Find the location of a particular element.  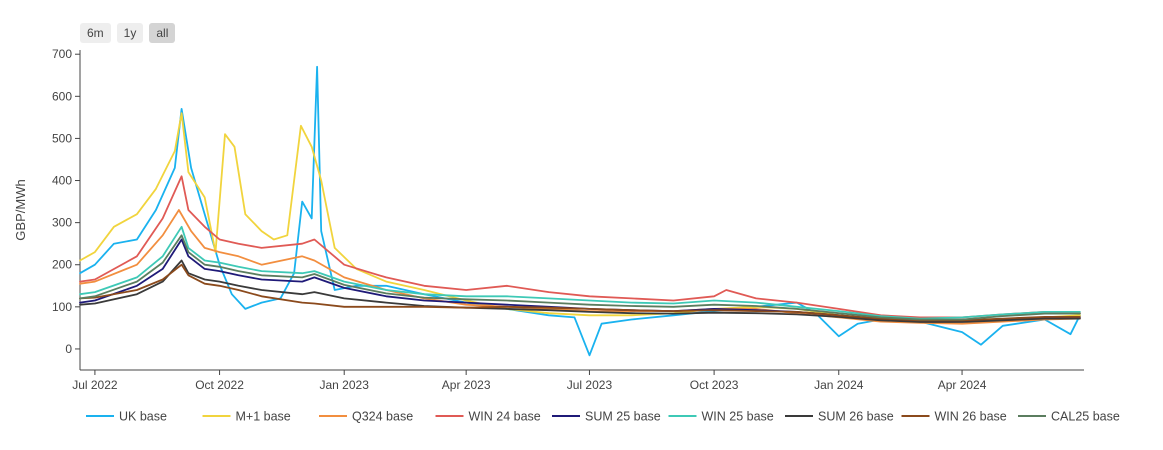

legend-label: WIN 25 base is located at coordinates (738, 417).